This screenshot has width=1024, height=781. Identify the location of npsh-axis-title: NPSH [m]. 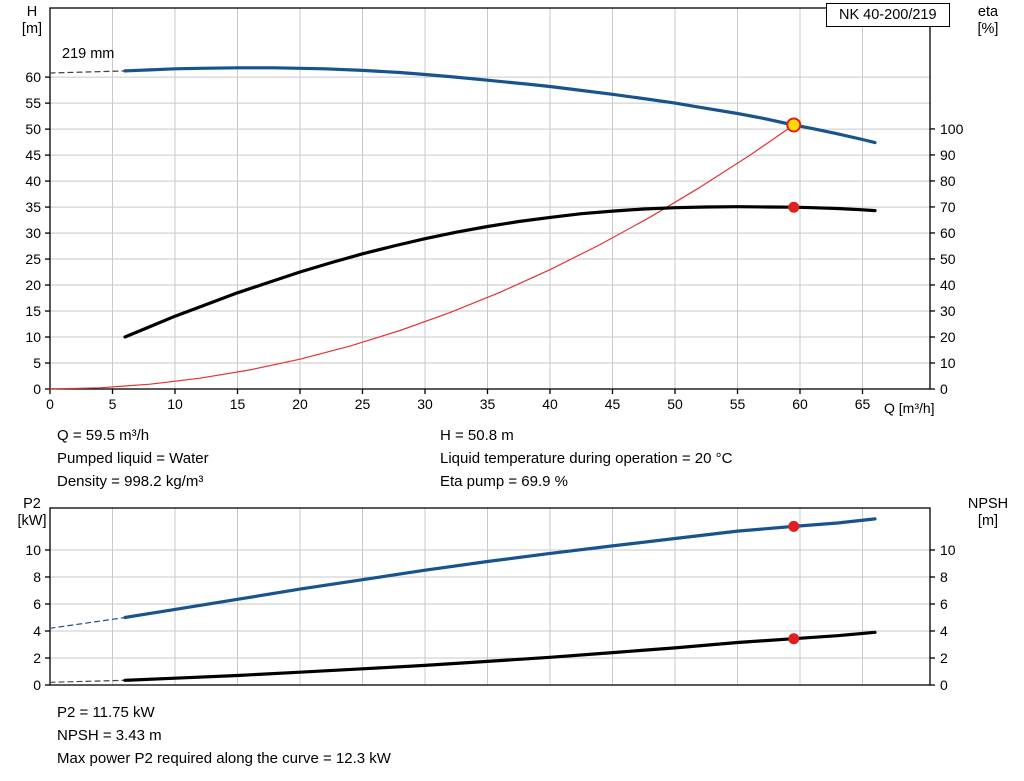
(988, 513).